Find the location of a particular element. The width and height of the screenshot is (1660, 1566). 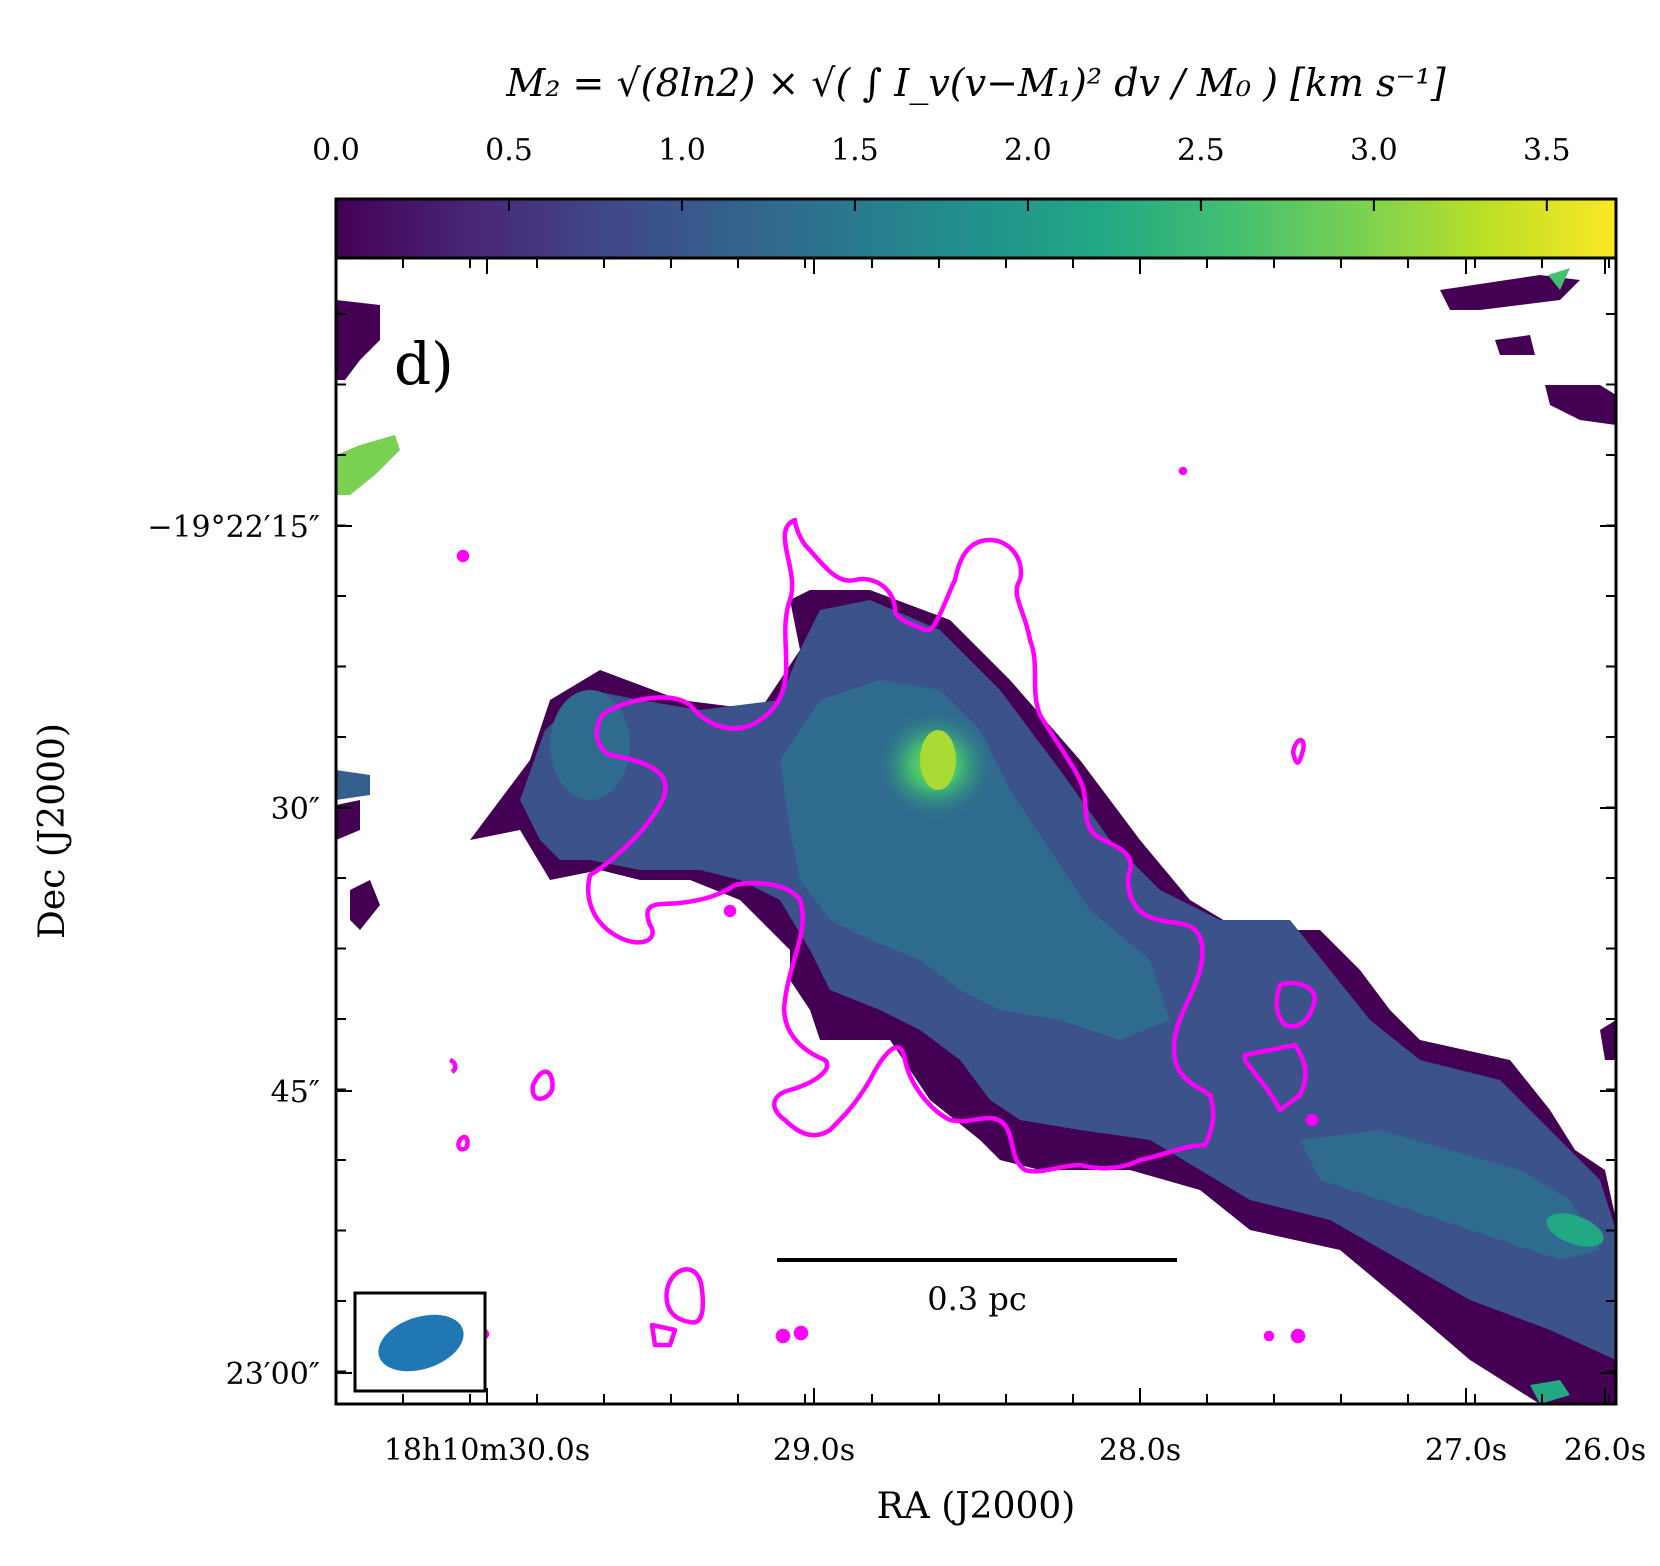

colorbar-ticks is located at coordinates (941, 205).